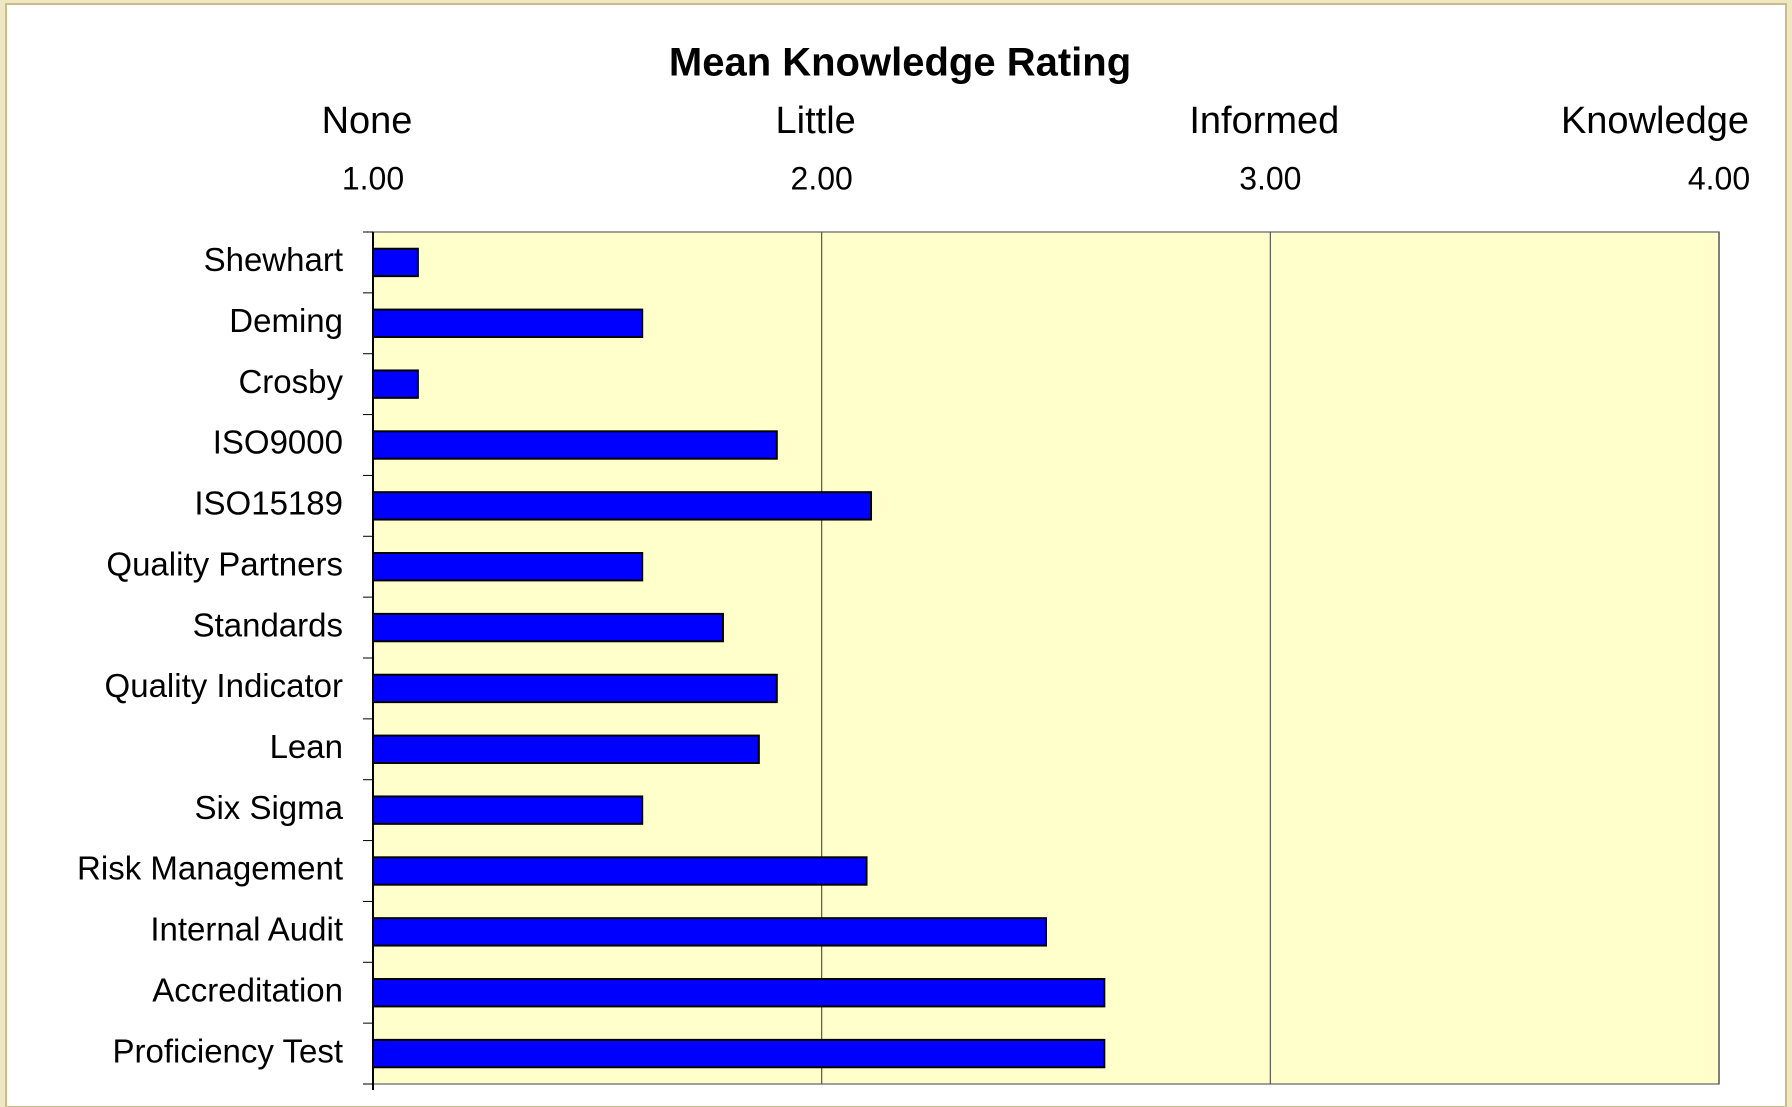 Image resolution: width=1792 pixels, height=1107 pixels. I want to click on chart-title: Mean Knowledge Rating, so click(900, 63).